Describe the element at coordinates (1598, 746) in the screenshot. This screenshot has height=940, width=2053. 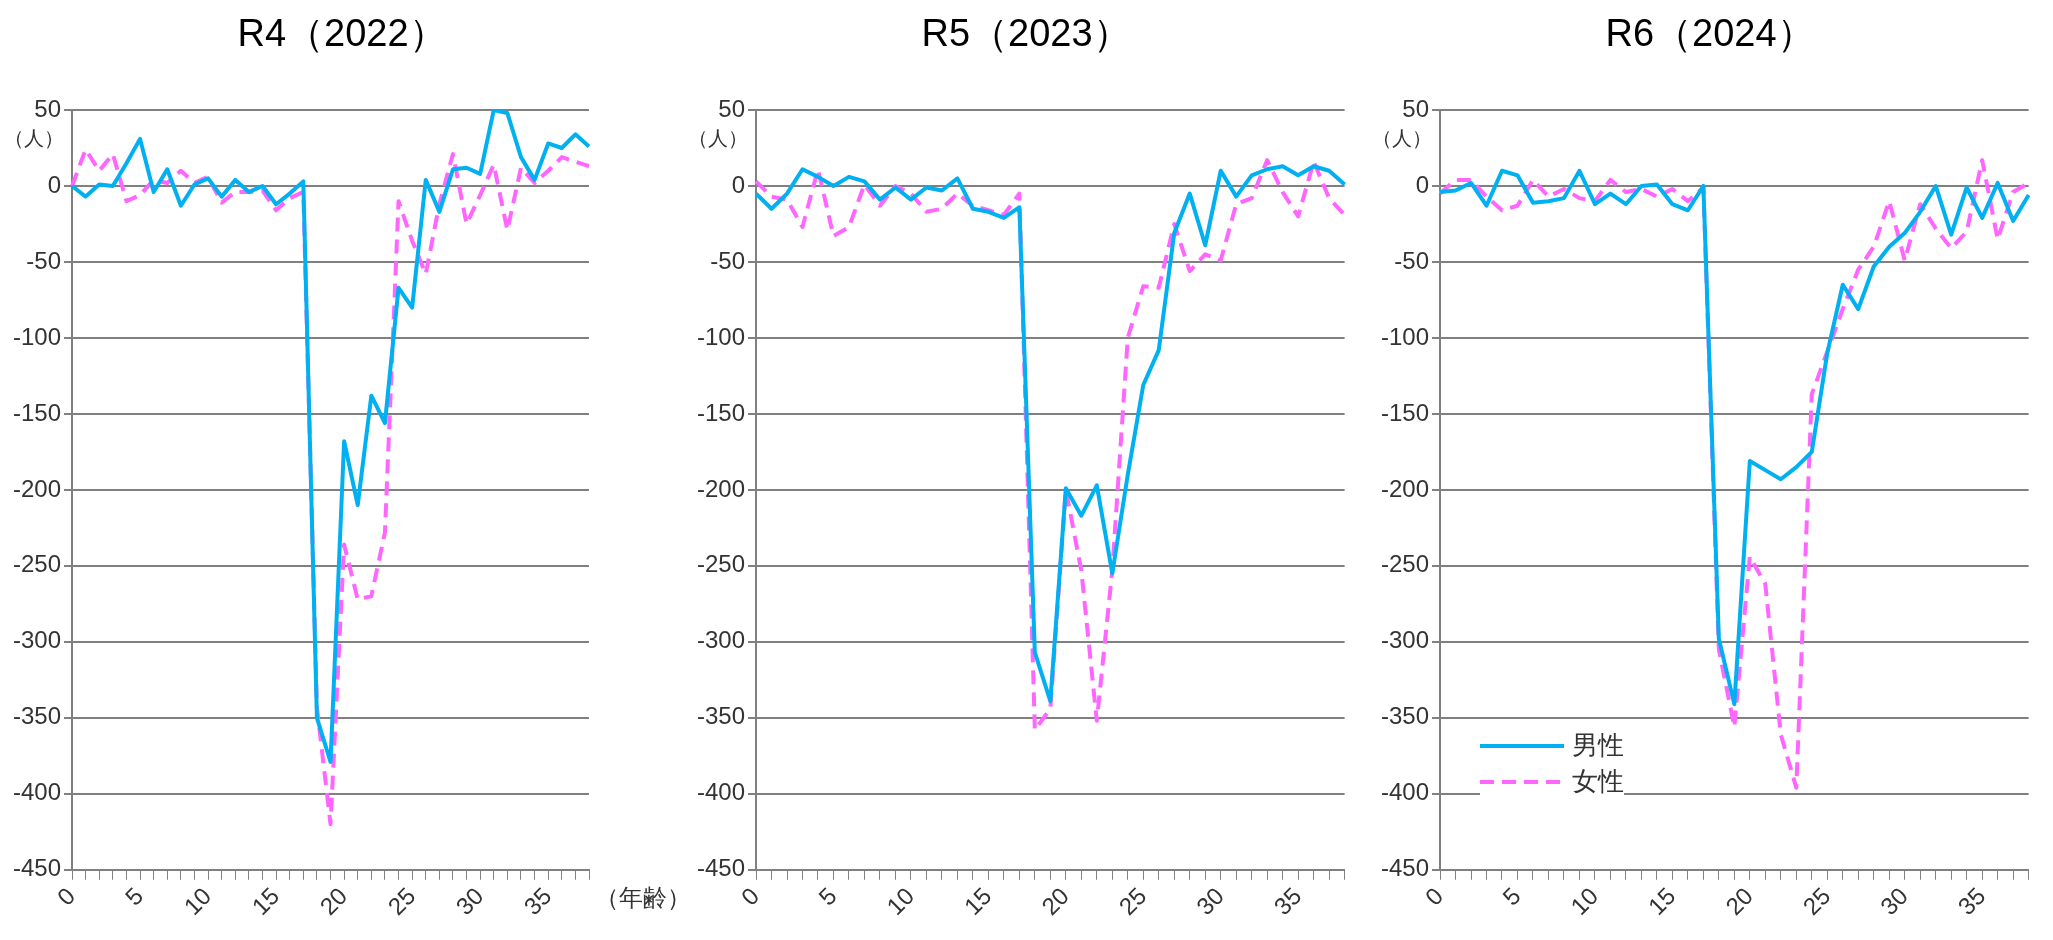
I see `legend-label: 男性` at that location.